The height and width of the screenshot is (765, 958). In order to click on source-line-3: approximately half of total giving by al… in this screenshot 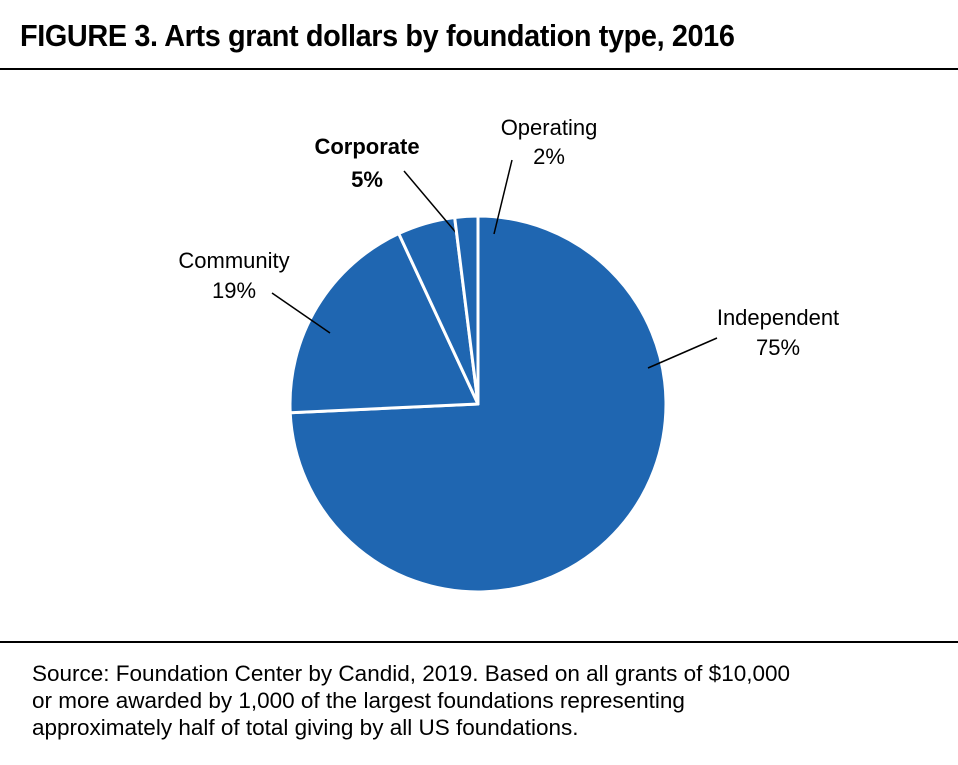, I will do `click(305, 727)`.